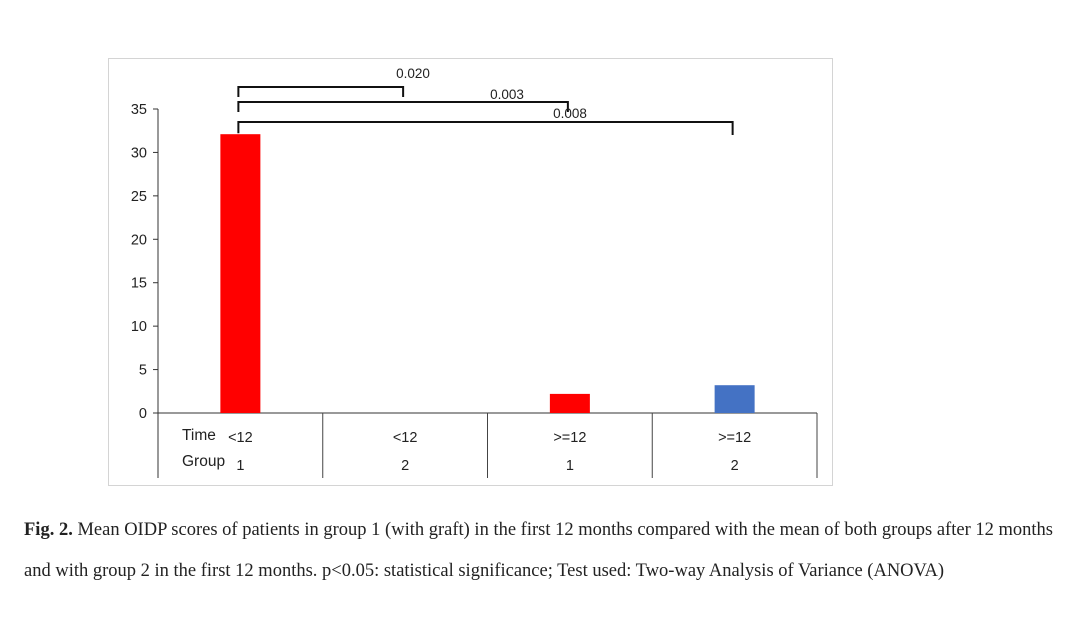 The height and width of the screenshot is (632, 1080). What do you see at coordinates (199, 435) in the screenshot?
I see `row-label-time: Time` at bounding box center [199, 435].